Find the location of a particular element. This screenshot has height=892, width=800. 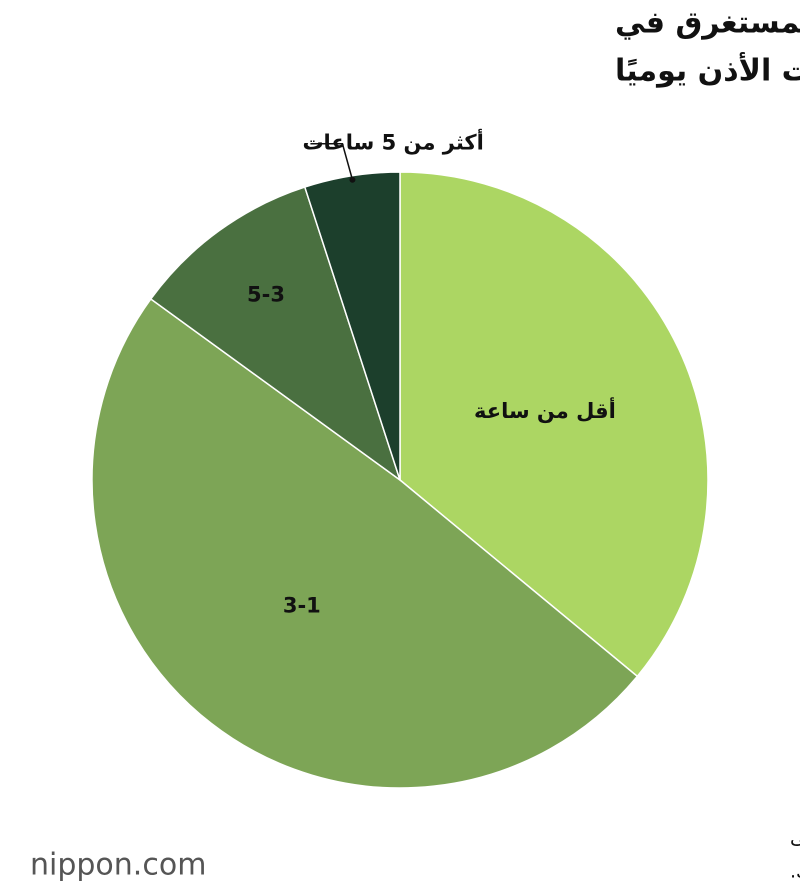

chart-title: متوسط الوقت المستغرق في is located at coordinates (707, 23).